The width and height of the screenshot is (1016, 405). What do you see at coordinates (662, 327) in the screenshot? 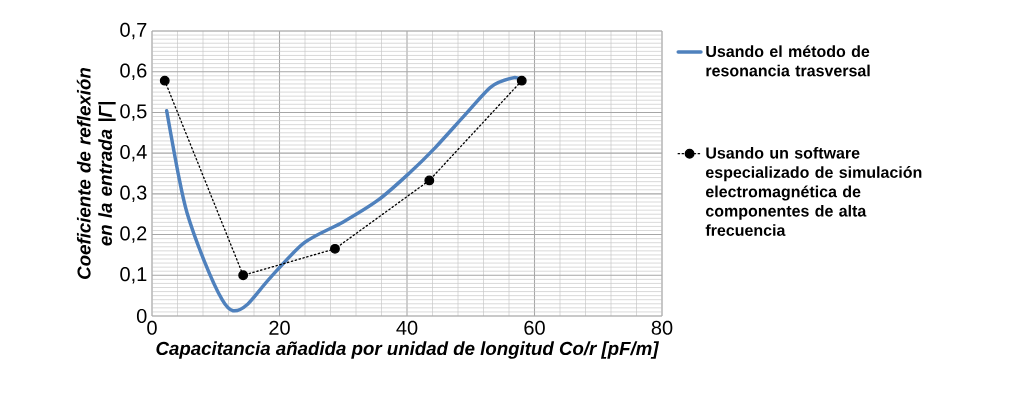
I see `x-tick-label: 80` at bounding box center [662, 327].